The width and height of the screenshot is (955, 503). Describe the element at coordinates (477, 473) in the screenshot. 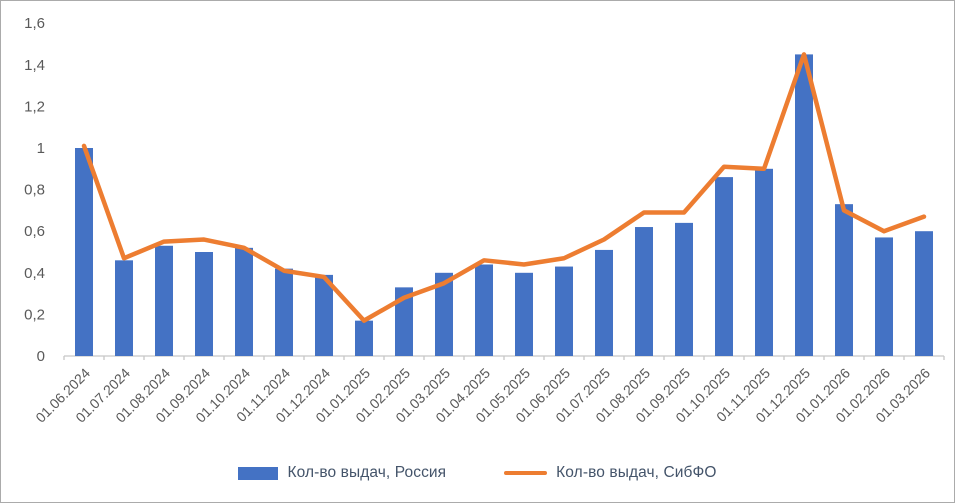

I see `legend: Кол-во выдач, Россия Кол-во выдач, СибФО` at that location.